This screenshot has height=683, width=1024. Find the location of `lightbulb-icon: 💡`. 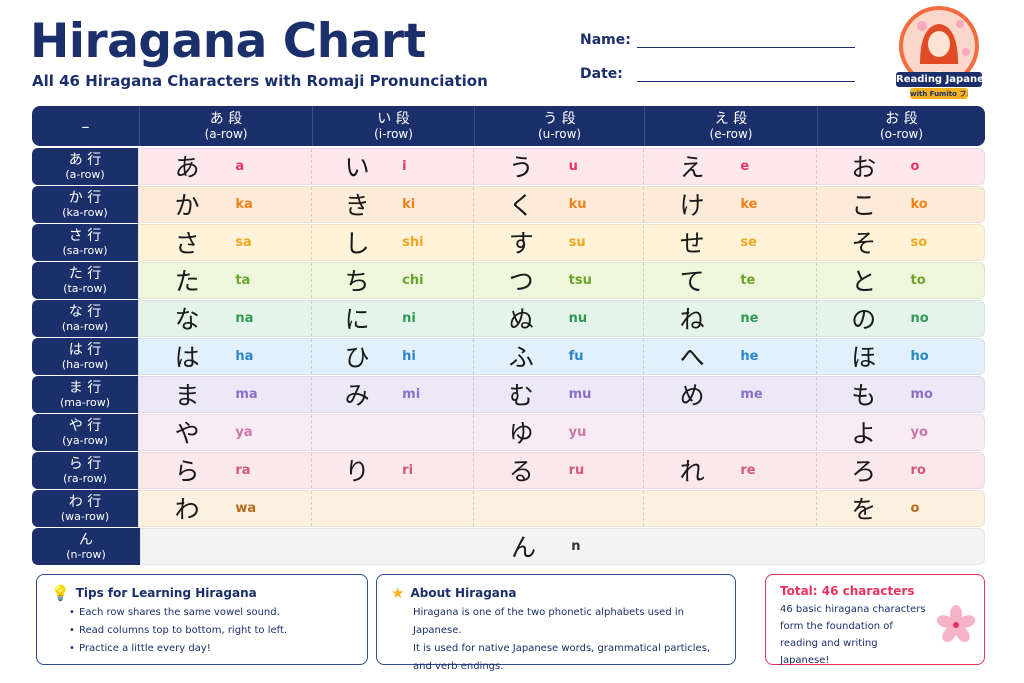

lightbulb-icon: 💡 is located at coordinates (60, 593).